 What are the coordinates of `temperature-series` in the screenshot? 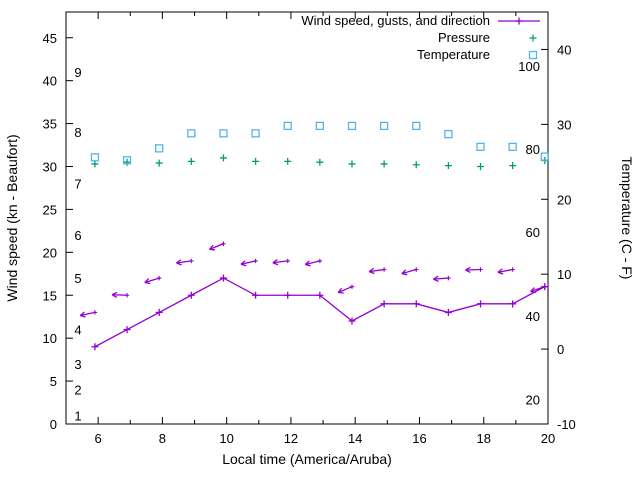 It's located at (319, 143).